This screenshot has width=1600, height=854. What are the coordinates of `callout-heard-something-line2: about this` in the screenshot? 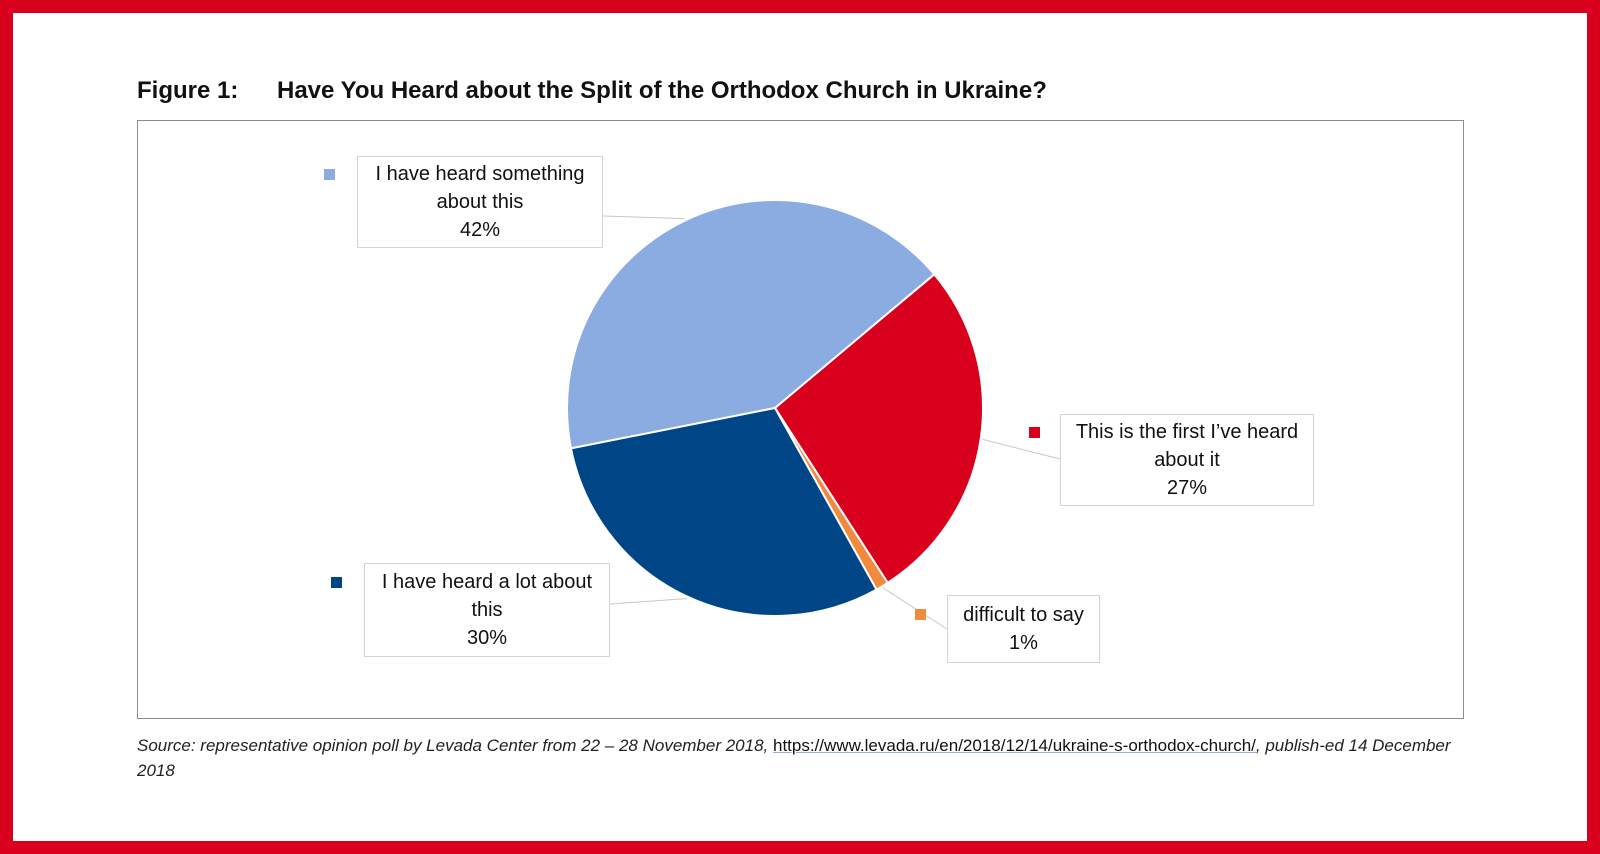 It's located at (480, 202).